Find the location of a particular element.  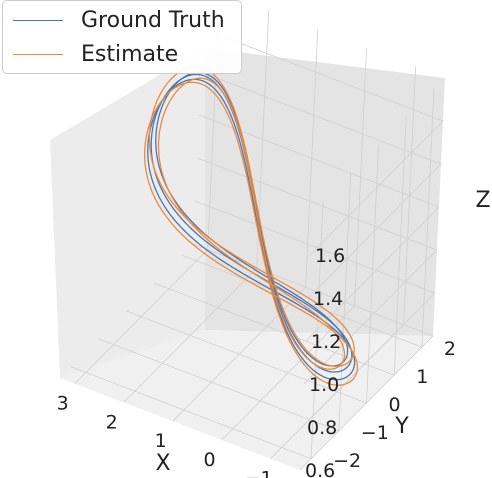

x-axis-label: X is located at coordinates (162, 463).